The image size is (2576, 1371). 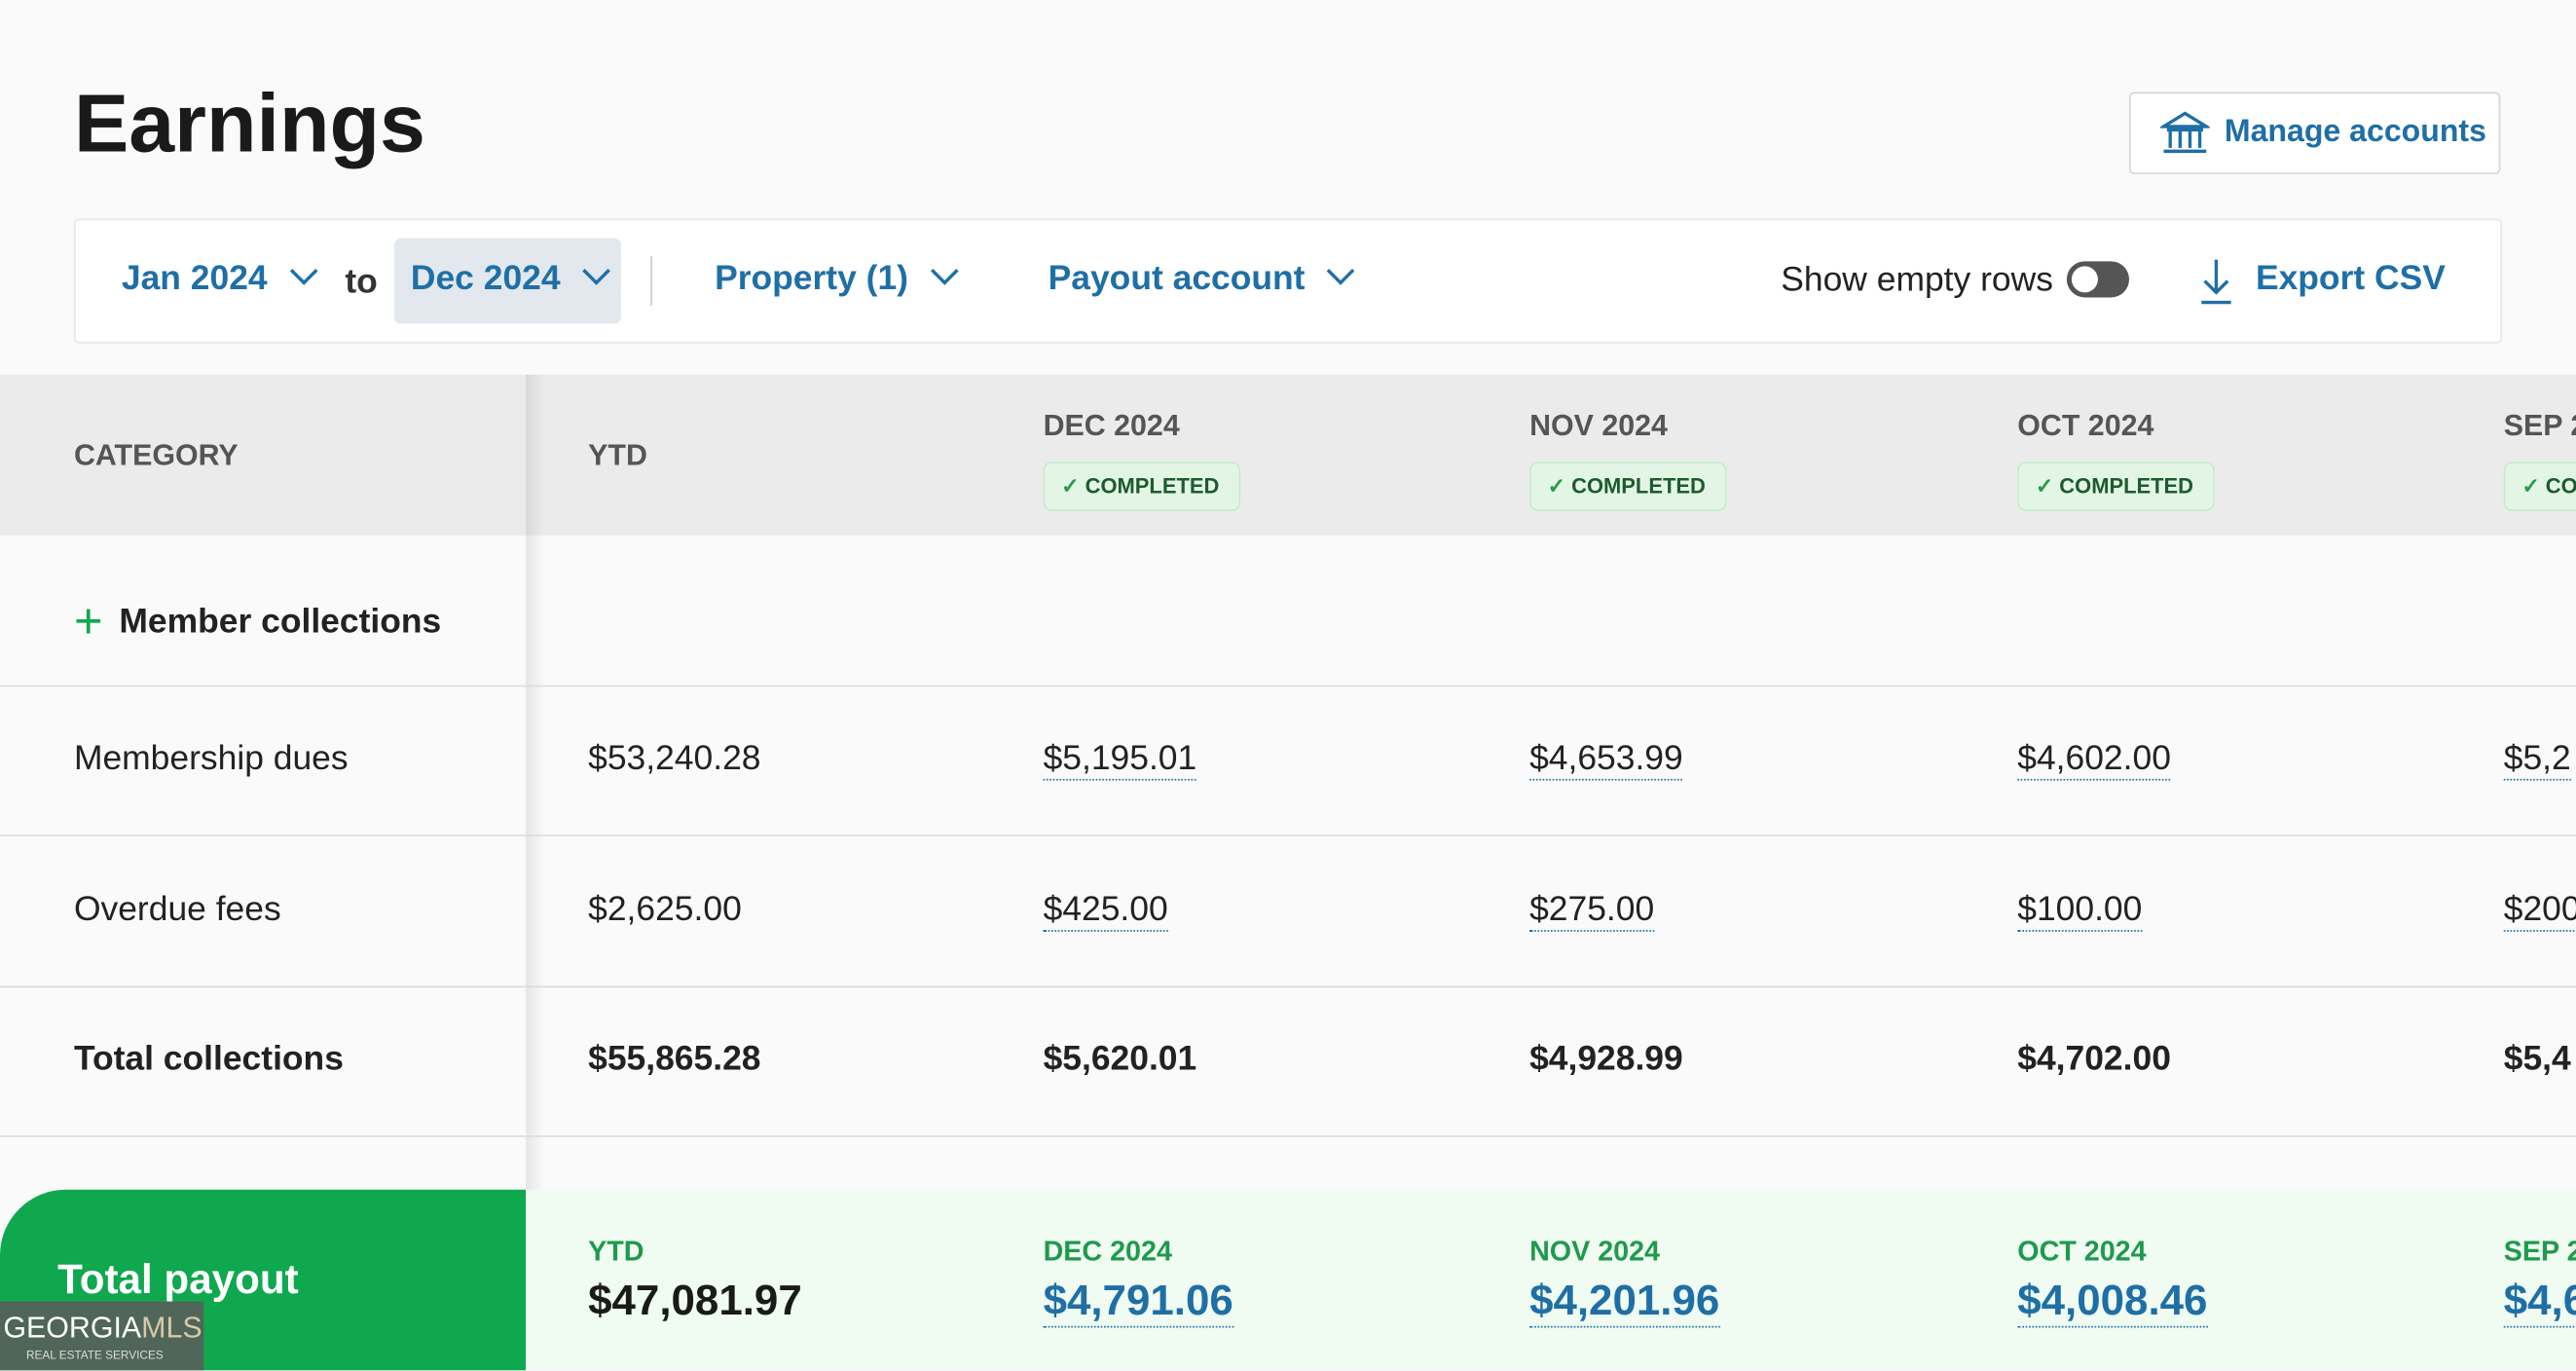 What do you see at coordinates (1288, 456) in the screenshot?
I see `table-header` at bounding box center [1288, 456].